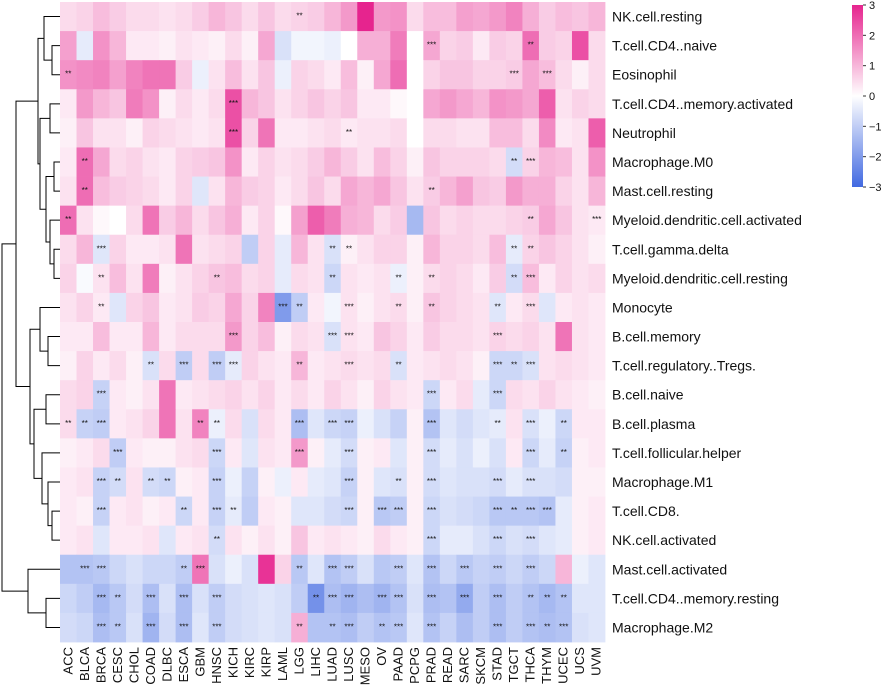  Describe the element at coordinates (700, 278) in the screenshot. I see `row-label: Myeloid.dendritic.cell.resting` at that location.